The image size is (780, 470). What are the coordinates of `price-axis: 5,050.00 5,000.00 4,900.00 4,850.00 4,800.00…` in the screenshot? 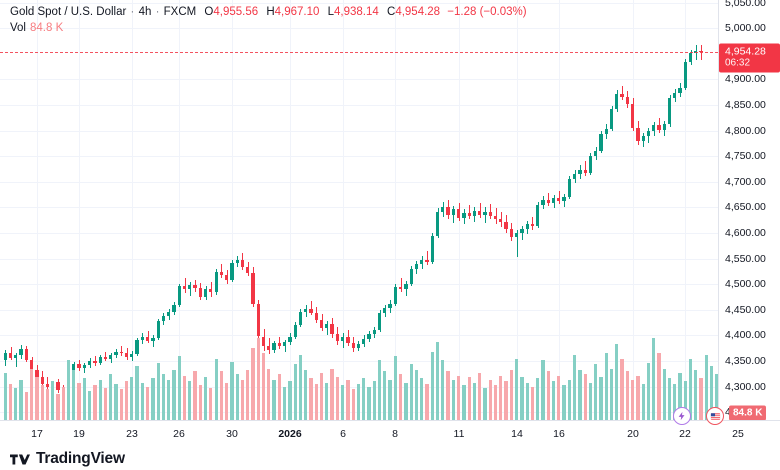 It's located at (749, 210).